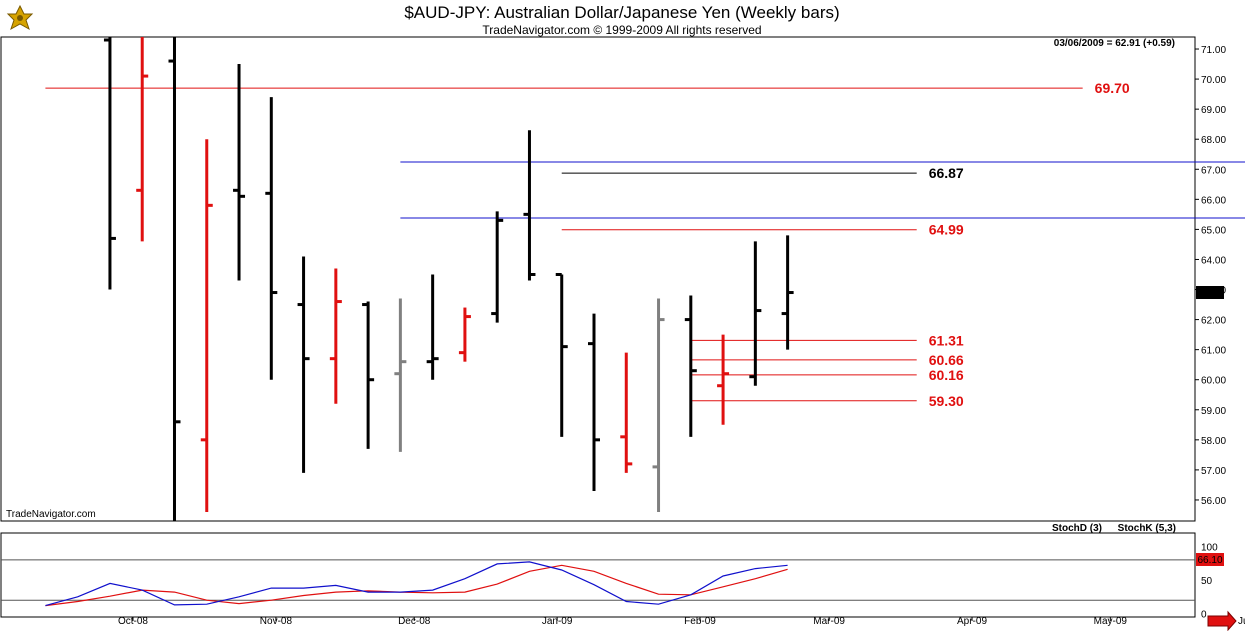  Describe the element at coordinates (133, 621) in the screenshot. I see `x-tick-label: Oct-08` at that location.